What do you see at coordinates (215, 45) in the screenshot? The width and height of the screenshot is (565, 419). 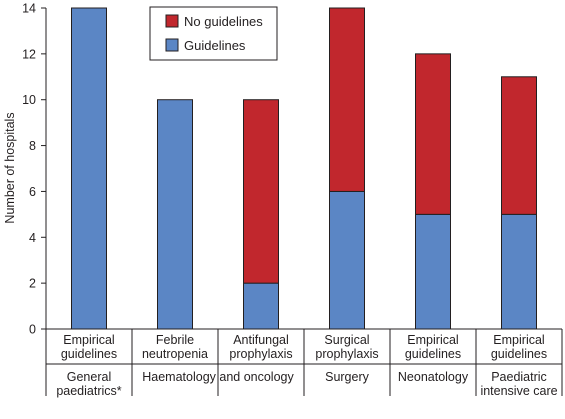 I see `legend-label: Guidelines` at bounding box center [215, 45].